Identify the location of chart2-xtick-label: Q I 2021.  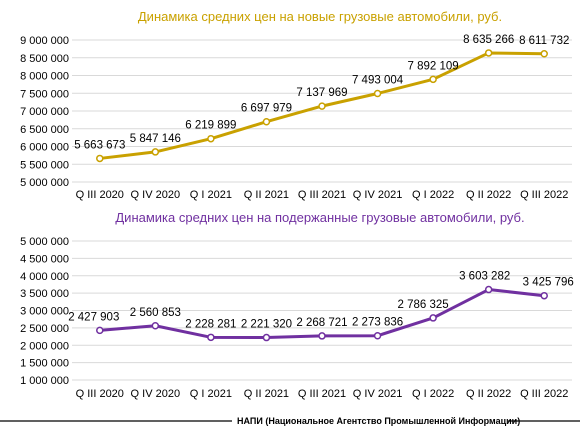
(211, 394).